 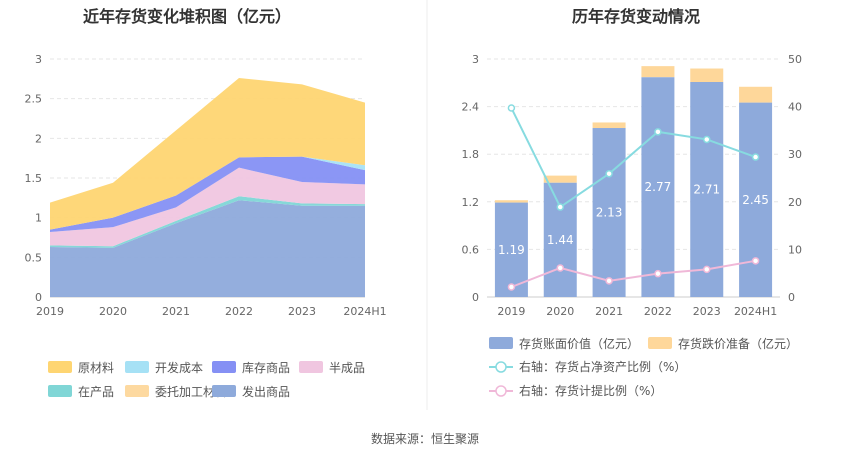 What do you see at coordinates (266, 391) in the screenshot?
I see `legend-label: 发出商品` at bounding box center [266, 391].